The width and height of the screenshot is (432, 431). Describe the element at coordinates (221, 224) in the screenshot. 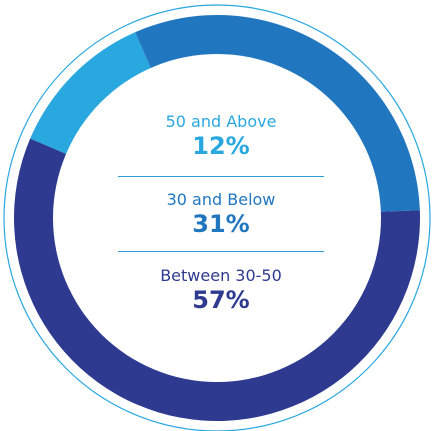

I see `value-label-30-and-below: 31%` at that location.